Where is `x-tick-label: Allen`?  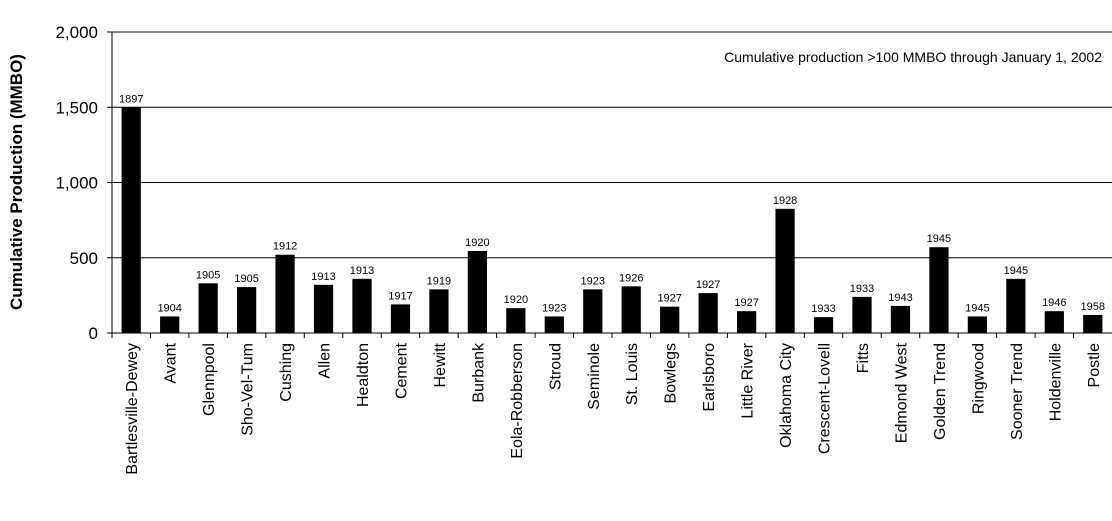 x-tick-label: Allen is located at coordinates (325, 361).